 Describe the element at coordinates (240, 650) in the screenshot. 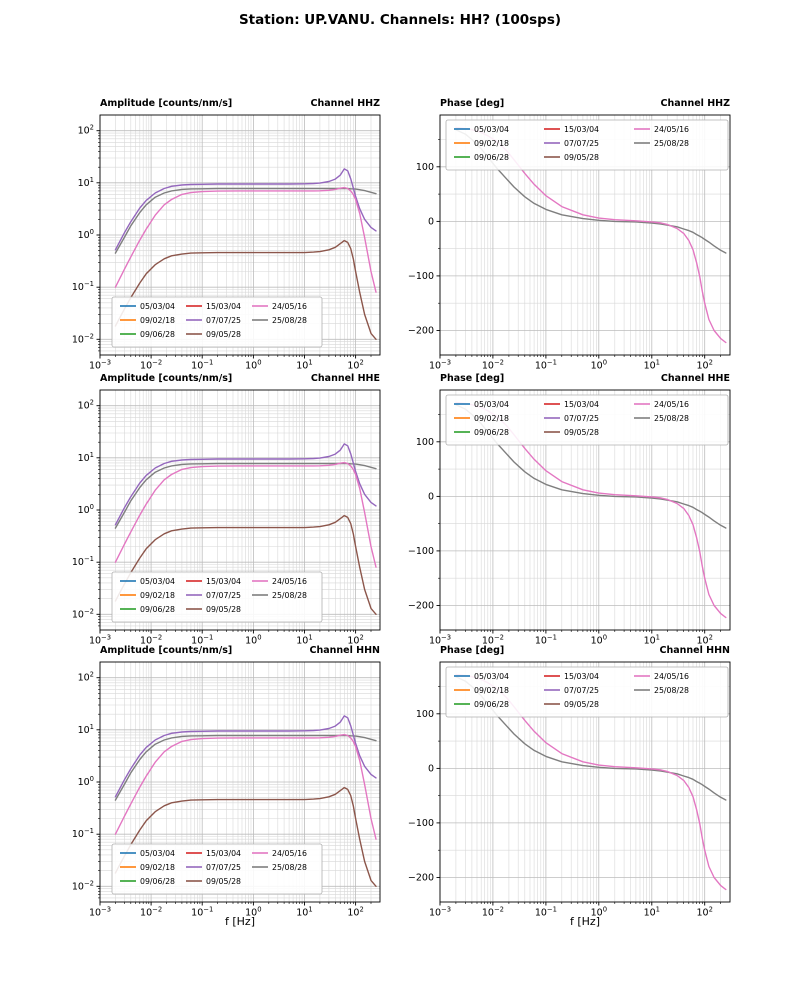

I see `subplot-titles-amp-hhn: Amplitude [counts/nm/s] Channel HHN` at that location.